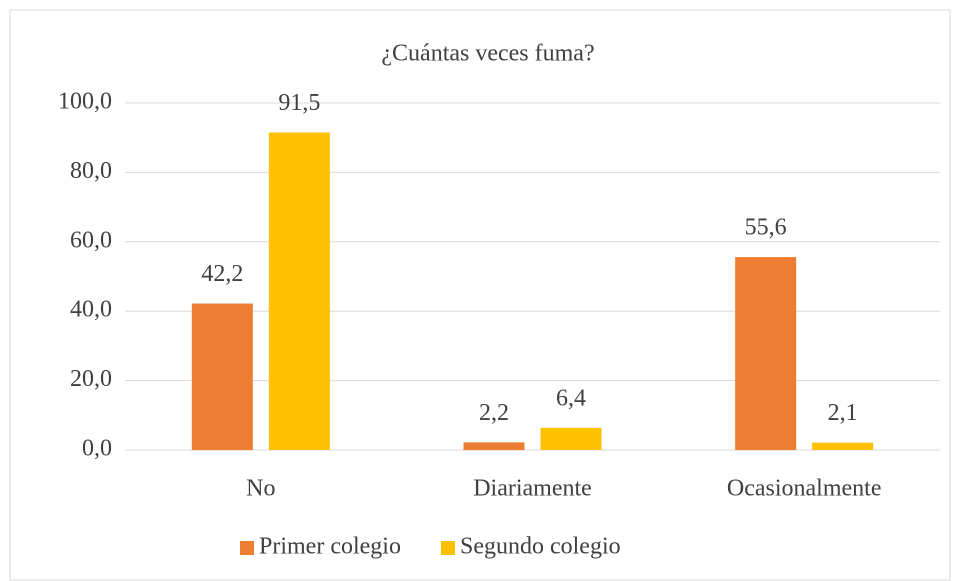  Describe the element at coordinates (91, 310) in the screenshot. I see `y-tick-label: 40,0` at that location.